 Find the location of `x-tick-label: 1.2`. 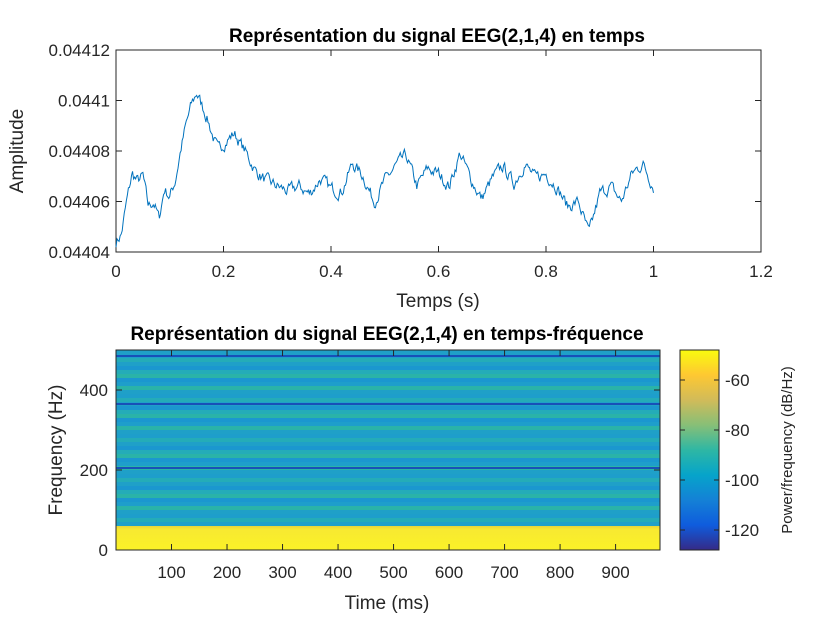

x-tick-label: 1.2 is located at coordinates (761, 271).